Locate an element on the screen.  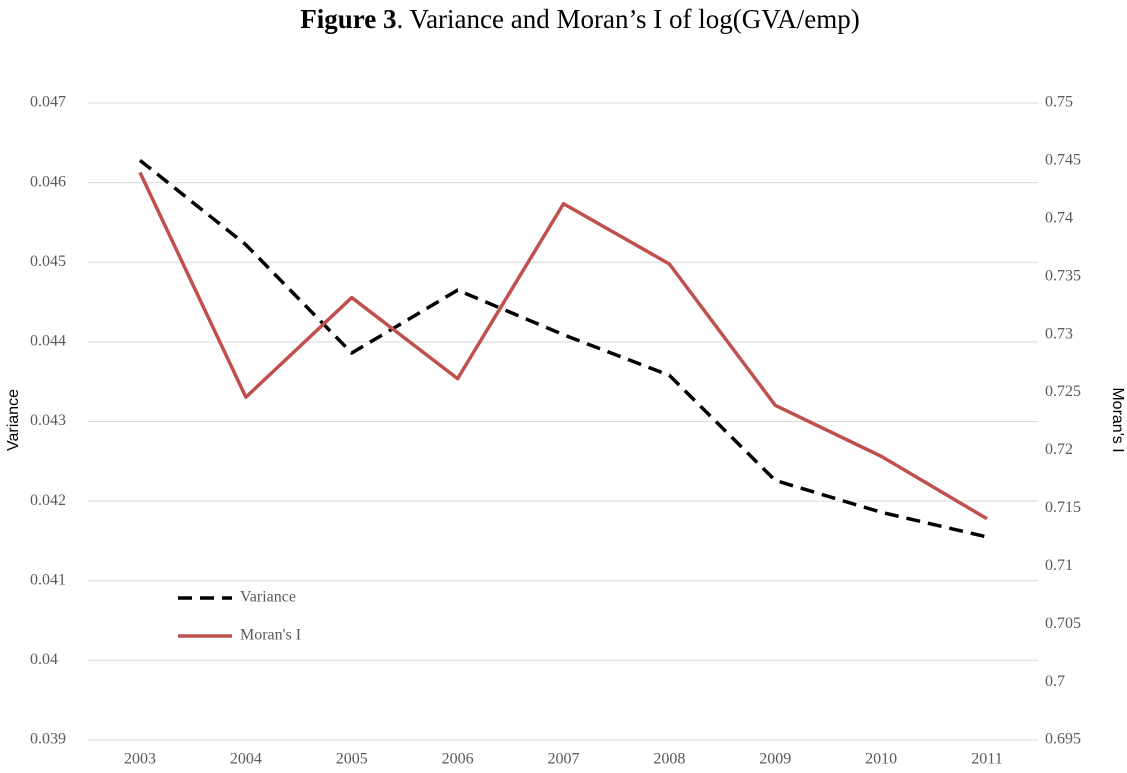
y-tick-label: 0.042 is located at coordinates (48, 500).